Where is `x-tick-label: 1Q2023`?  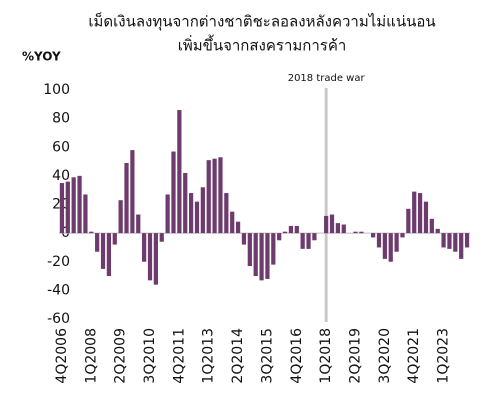
x-tick-label: 1Q2023 is located at coordinates (444, 356).